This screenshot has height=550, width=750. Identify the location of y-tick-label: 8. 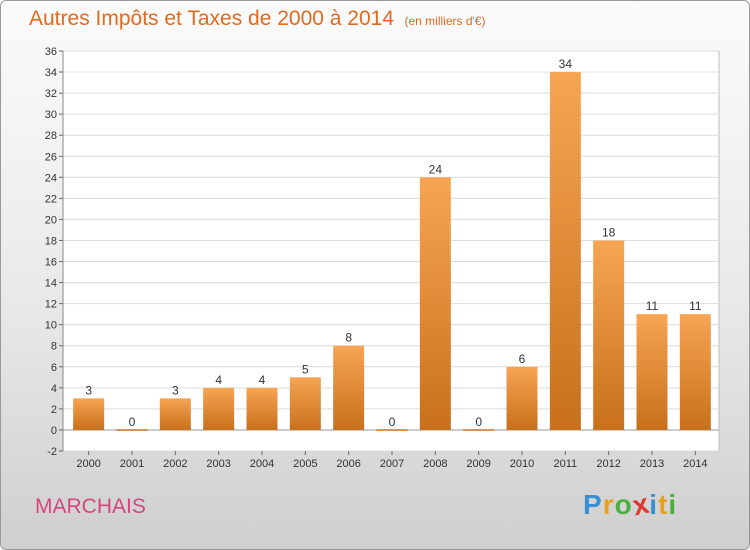
(54, 347).